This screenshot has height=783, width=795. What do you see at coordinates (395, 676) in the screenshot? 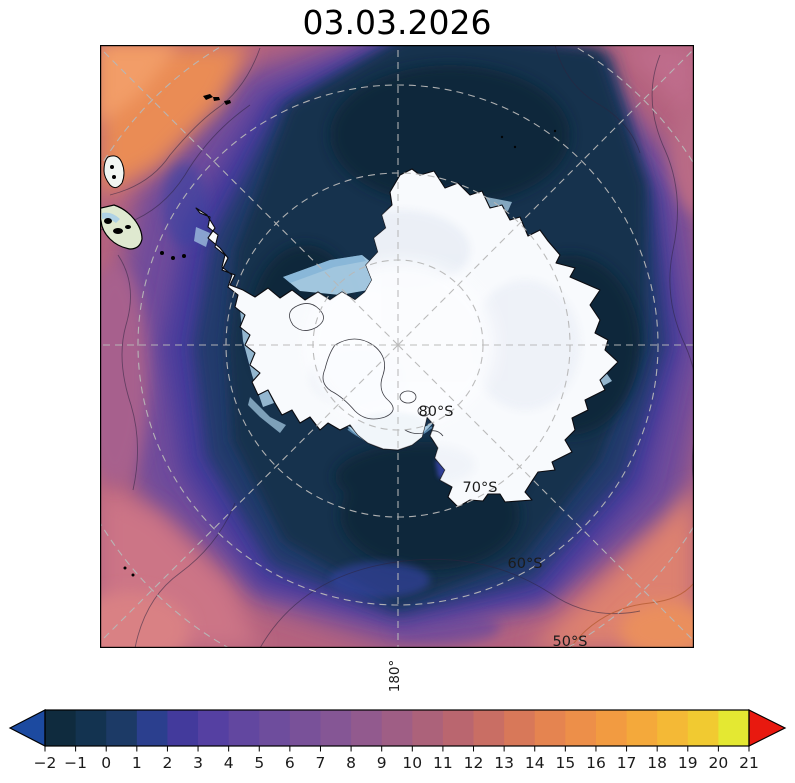
I see `lon-label-180: 180°` at bounding box center [395, 676].